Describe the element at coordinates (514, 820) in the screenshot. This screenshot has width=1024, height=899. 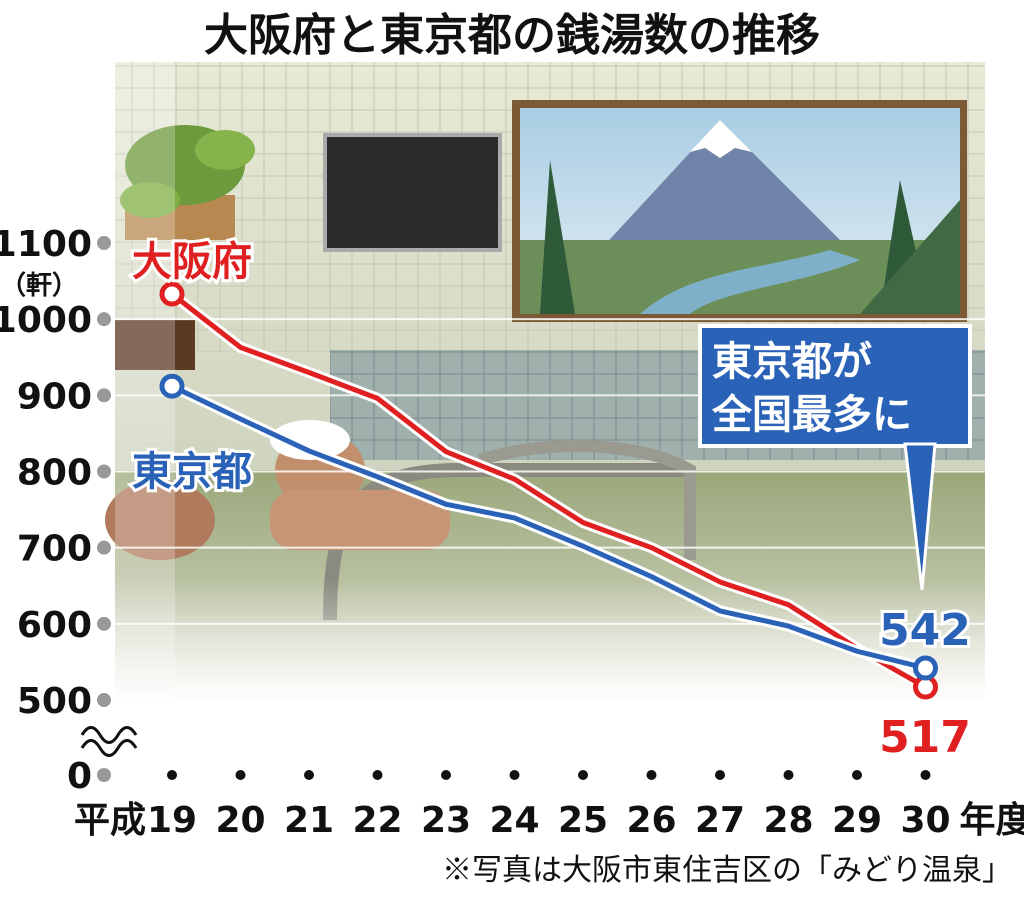
I see `x-tick-label: 24` at that location.